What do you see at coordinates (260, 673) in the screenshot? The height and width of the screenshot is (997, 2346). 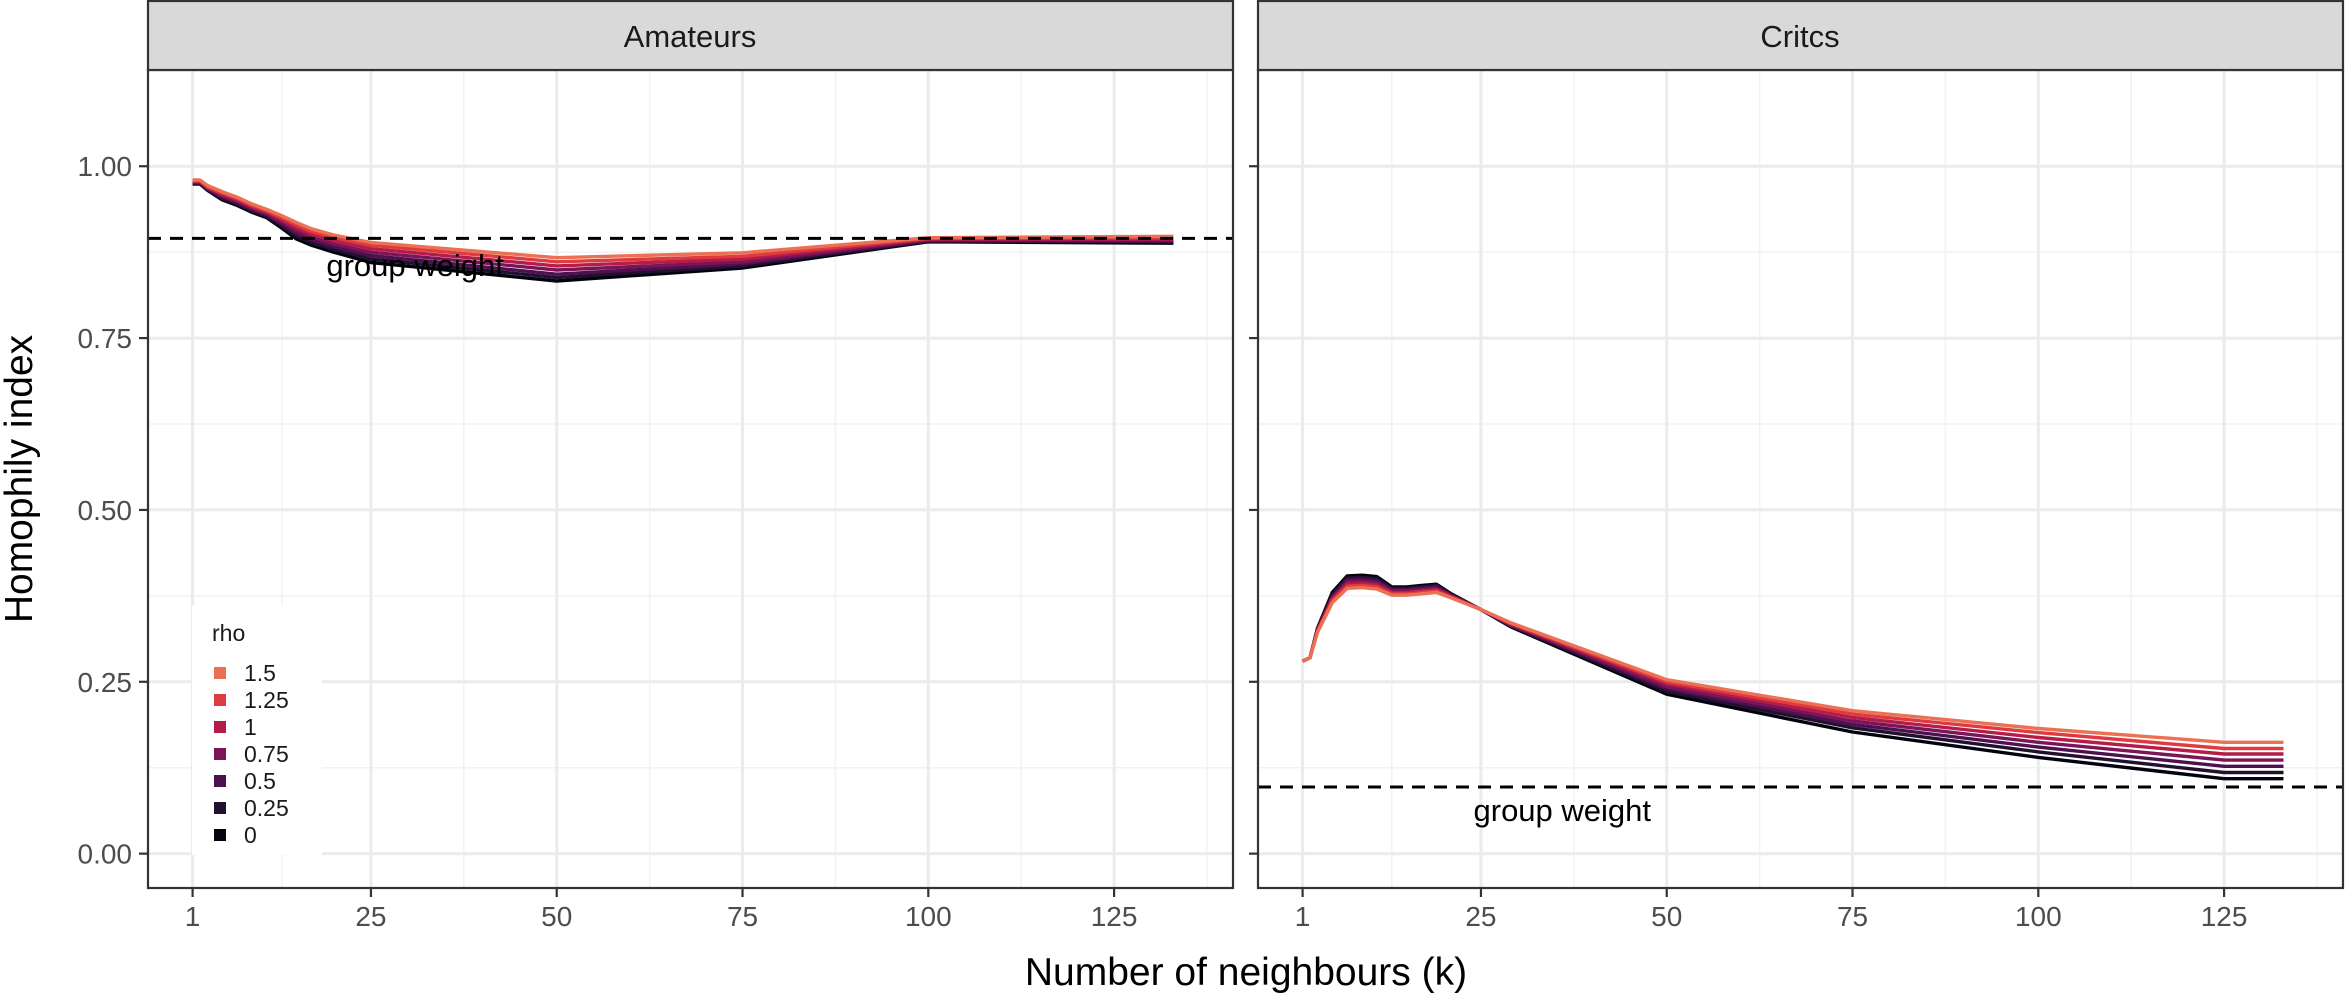 I see `legend-label: 1.5` at bounding box center [260, 673].